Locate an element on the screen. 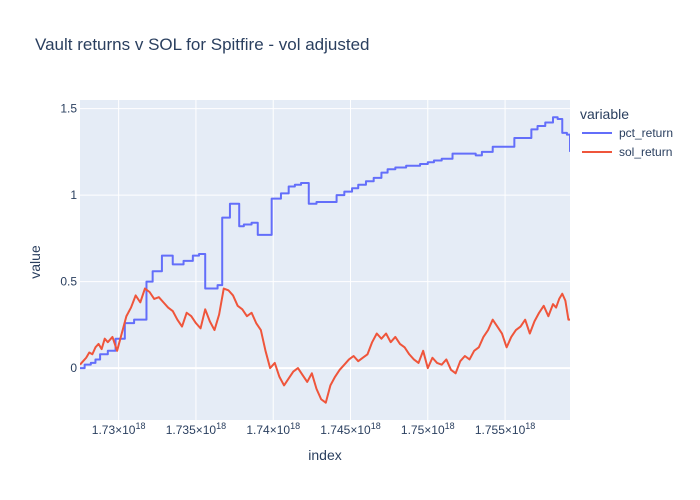  legend-item-pct-return: pct_return is located at coordinates (627, 133).